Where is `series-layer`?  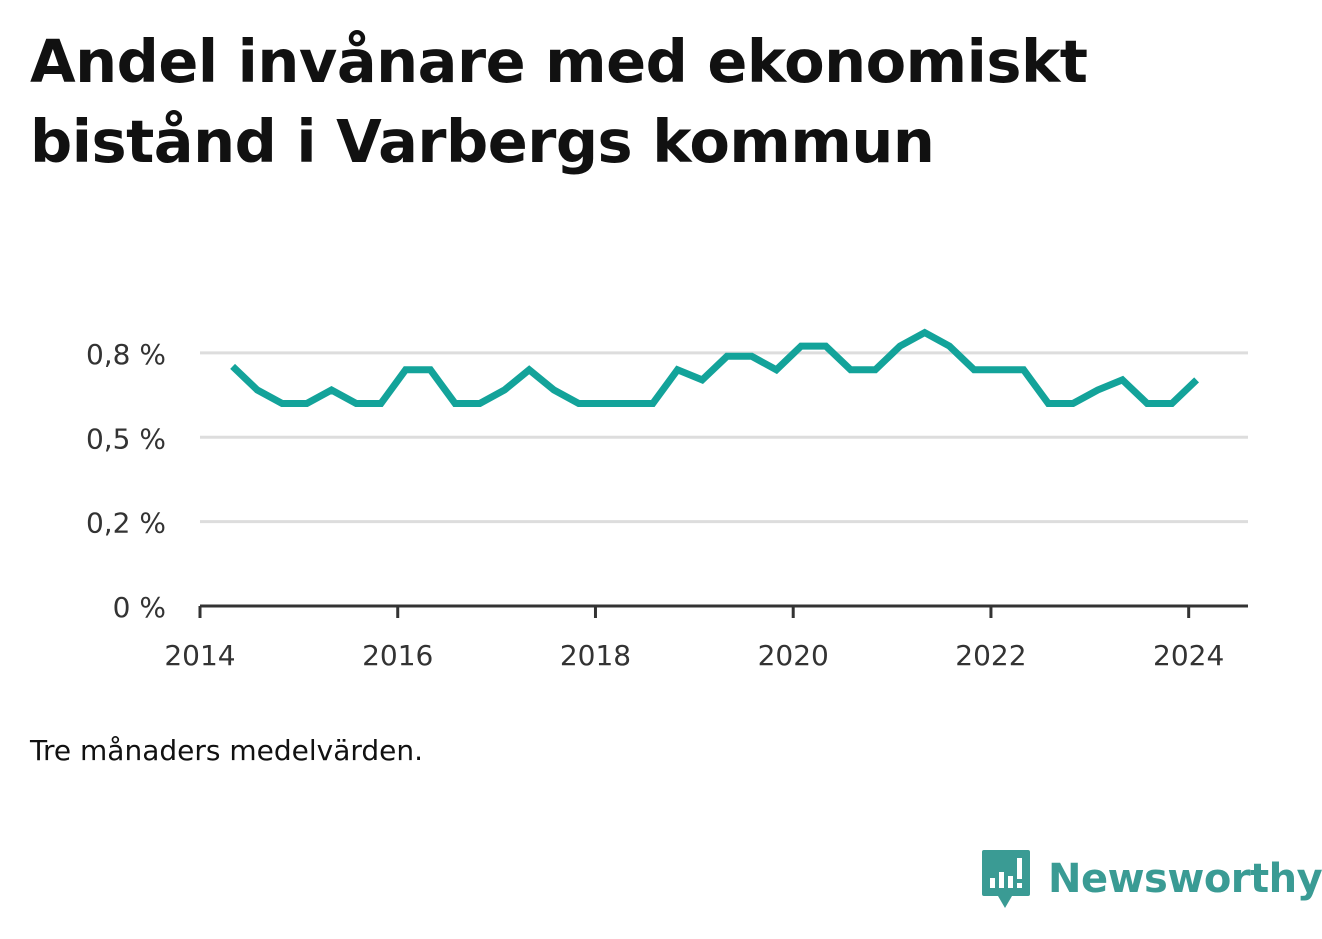
series-layer is located at coordinates (715, 367).